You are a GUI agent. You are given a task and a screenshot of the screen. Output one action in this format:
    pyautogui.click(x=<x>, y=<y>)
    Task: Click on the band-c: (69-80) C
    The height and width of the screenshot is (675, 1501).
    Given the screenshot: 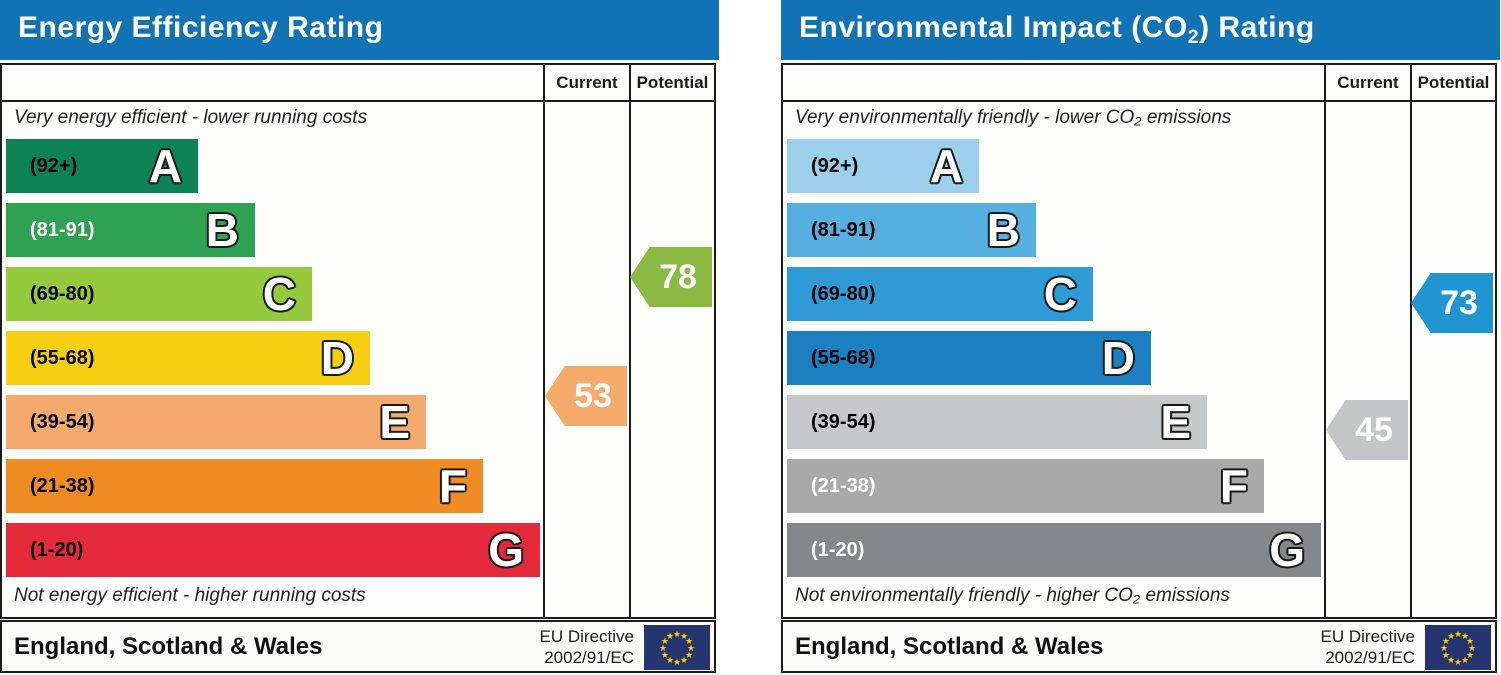 What is the action you would take?
    pyautogui.click(x=940, y=294)
    